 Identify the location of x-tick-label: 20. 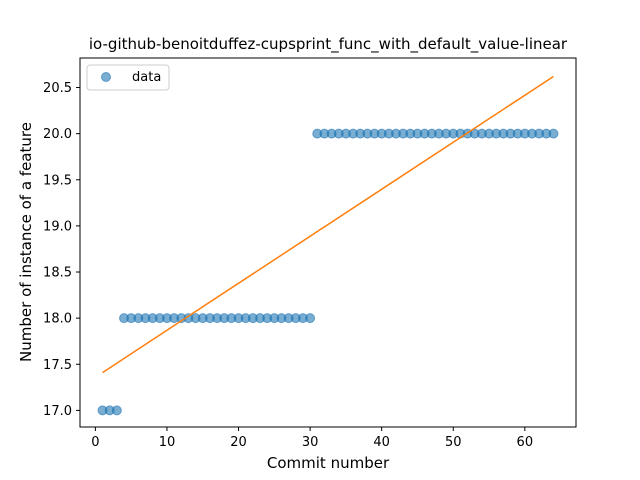
(238, 442).